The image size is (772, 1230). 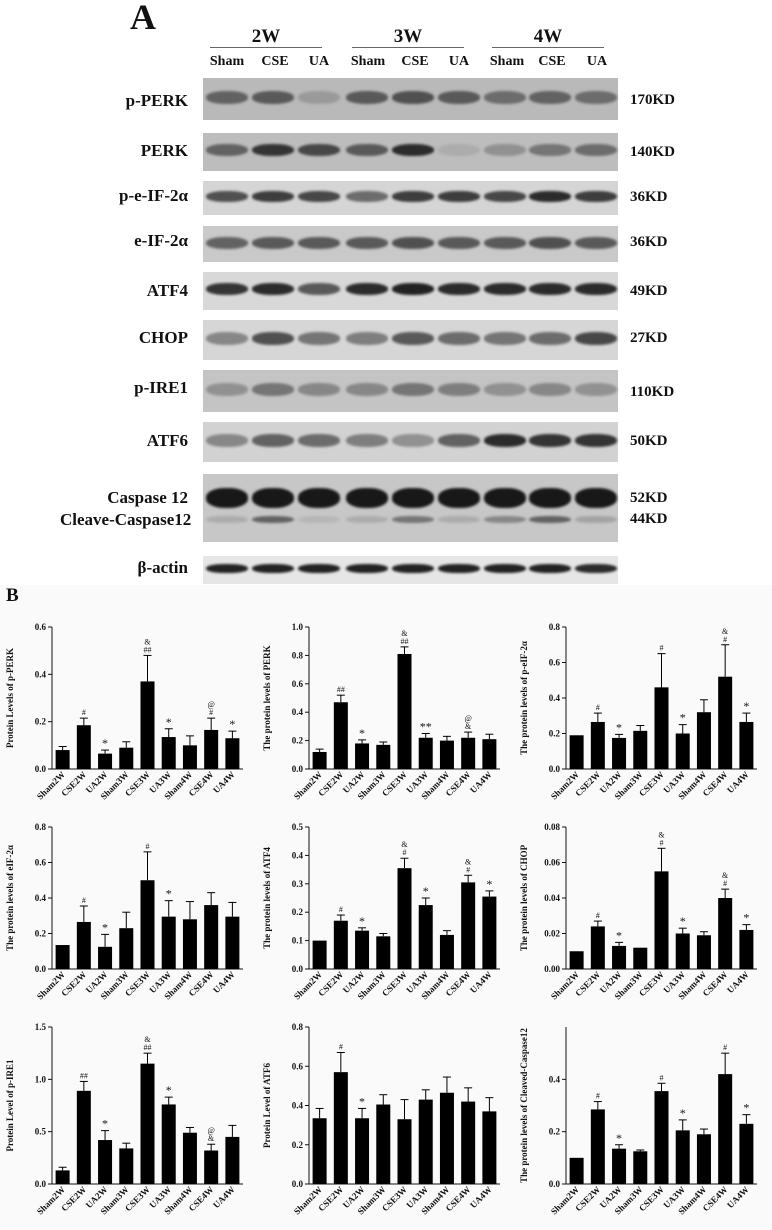 What do you see at coordinates (524, 1105) in the screenshot?
I see `y-axis-label: The protein levels of Cleaved-Caspase12` at bounding box center [524, 1105].